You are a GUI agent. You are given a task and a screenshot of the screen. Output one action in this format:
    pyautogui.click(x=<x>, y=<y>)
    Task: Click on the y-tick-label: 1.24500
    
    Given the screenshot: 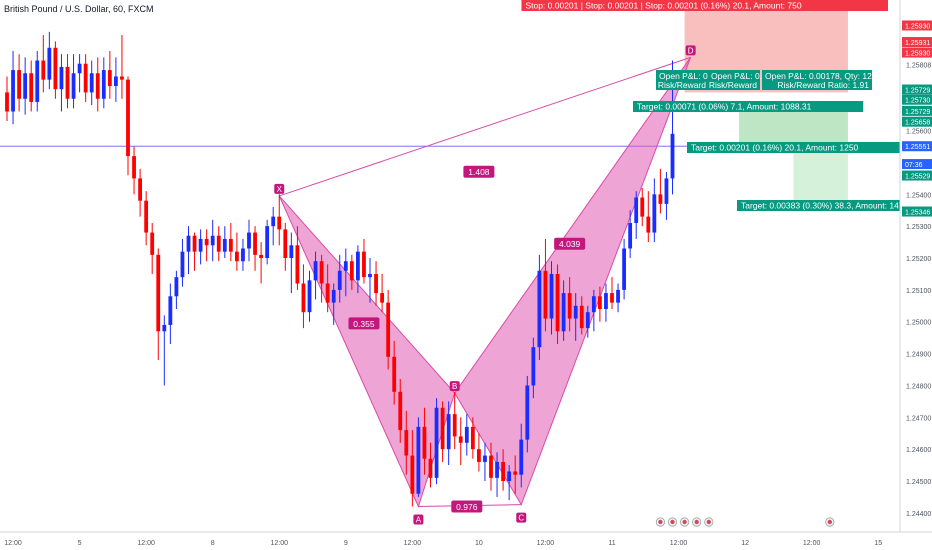 What is the action you would take?
    pyautogui.click(x=918, y=482)
    